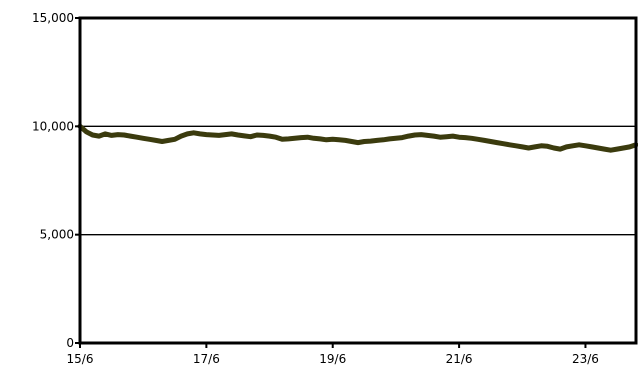  What do you see at coordinates (332, 359) in the screenshot?
I see `x-tick-label: 19/6` at bounding box center [332, 359].